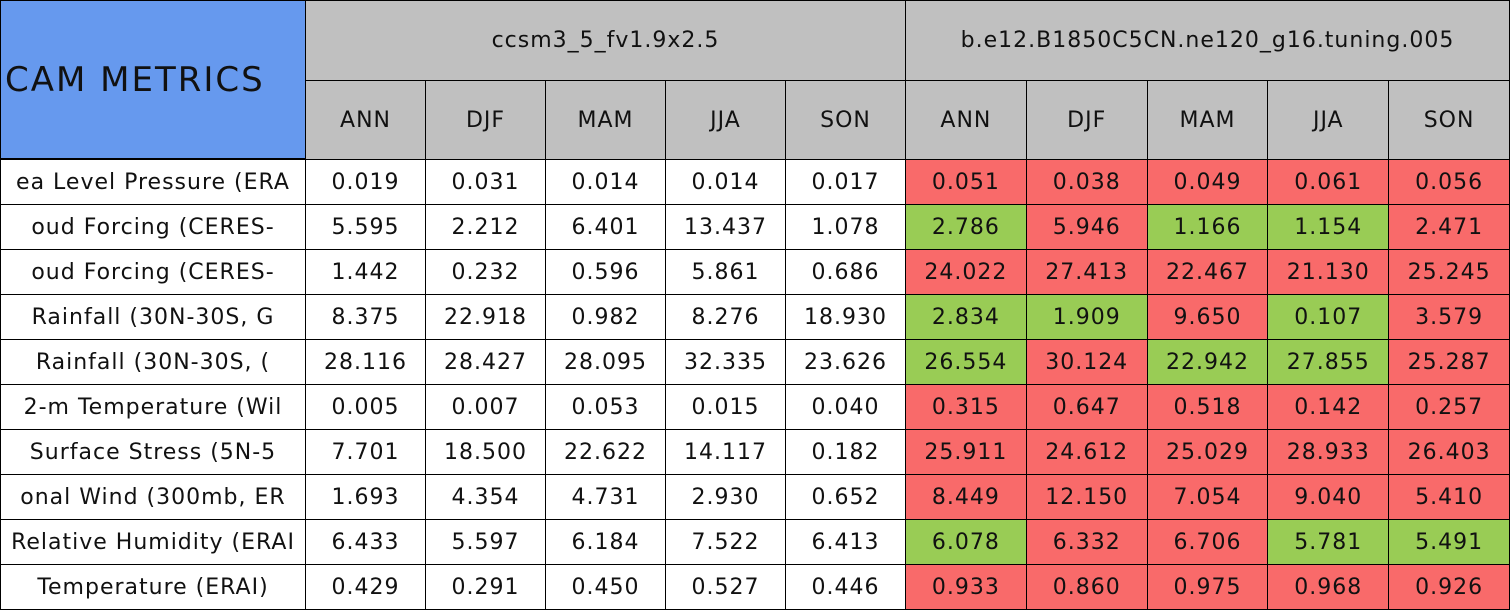 The height and width of the screenshot is (611, 1510). What do you see at coordinates (966, 407) in the screenshot?
I see `metric-cell: 0.315` at bounding box center [966, 407].